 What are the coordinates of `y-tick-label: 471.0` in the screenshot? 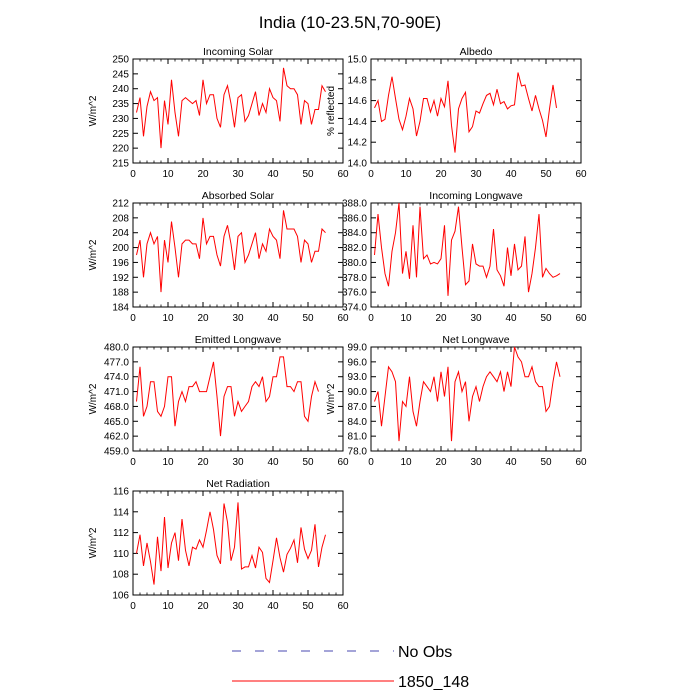 It's located at (116, 392).